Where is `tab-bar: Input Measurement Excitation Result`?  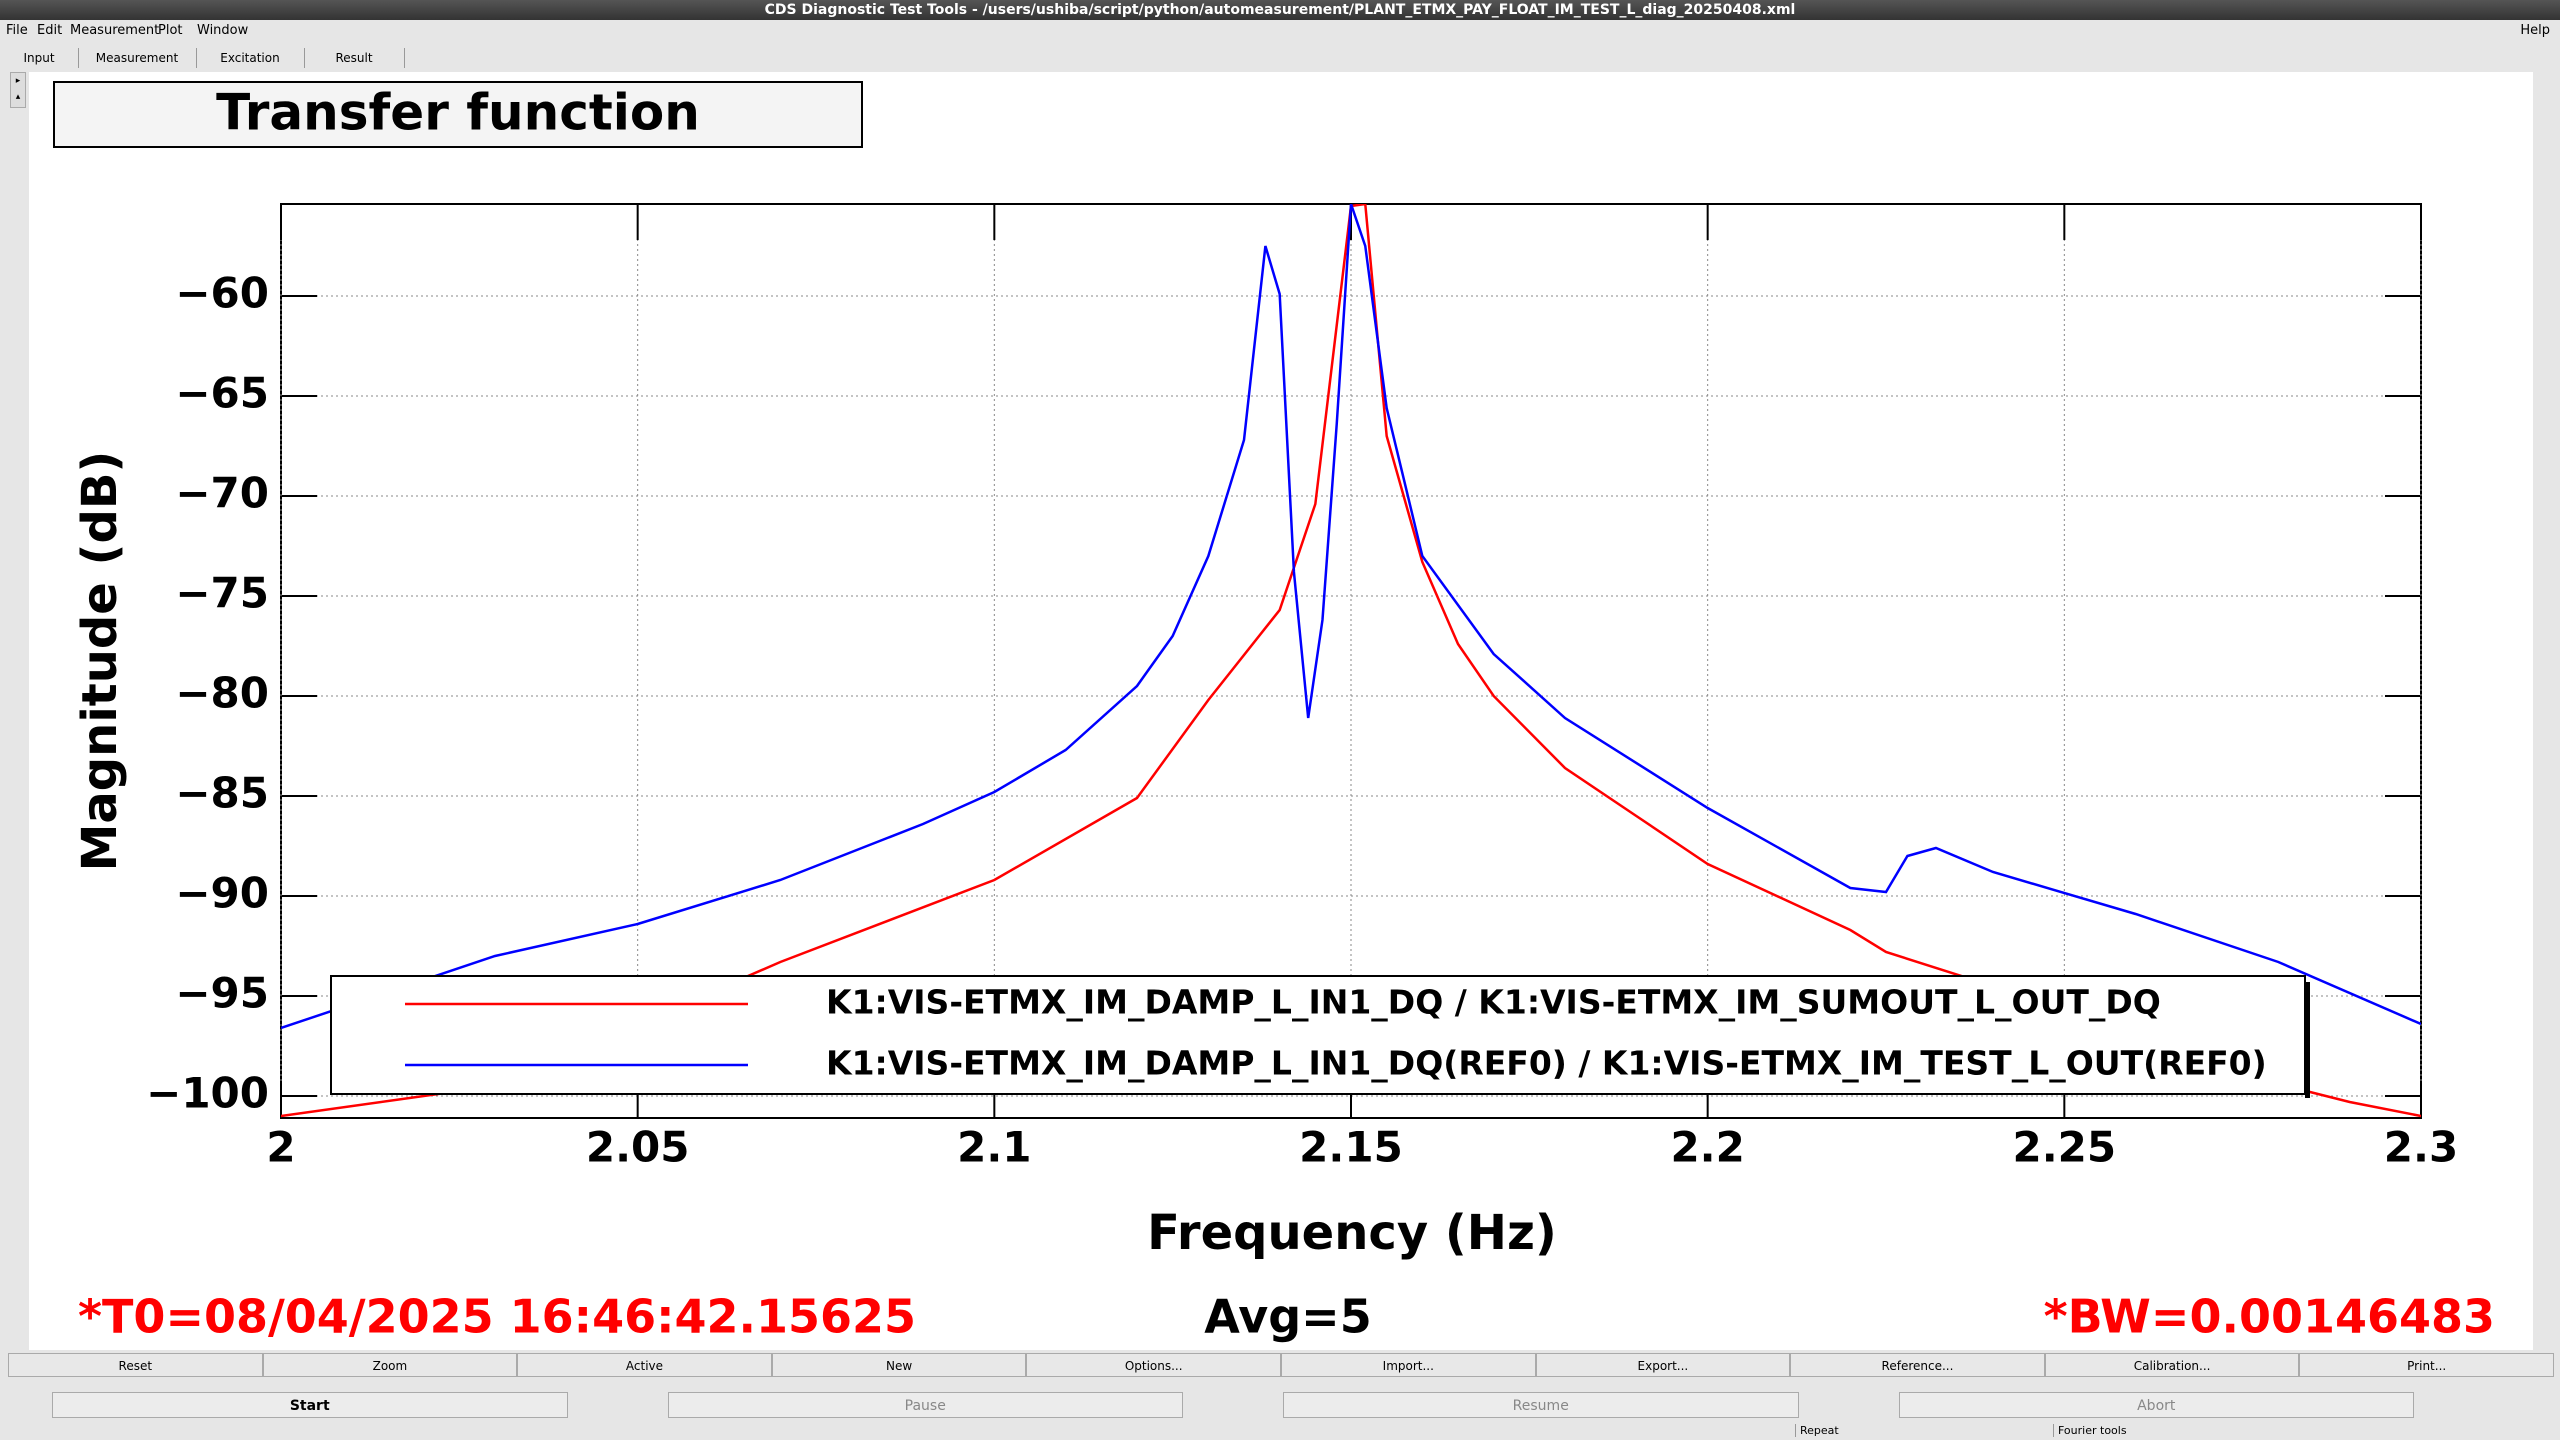
tab-bar: Input Measurement Excitation Result is located at coordinates (202, 57).